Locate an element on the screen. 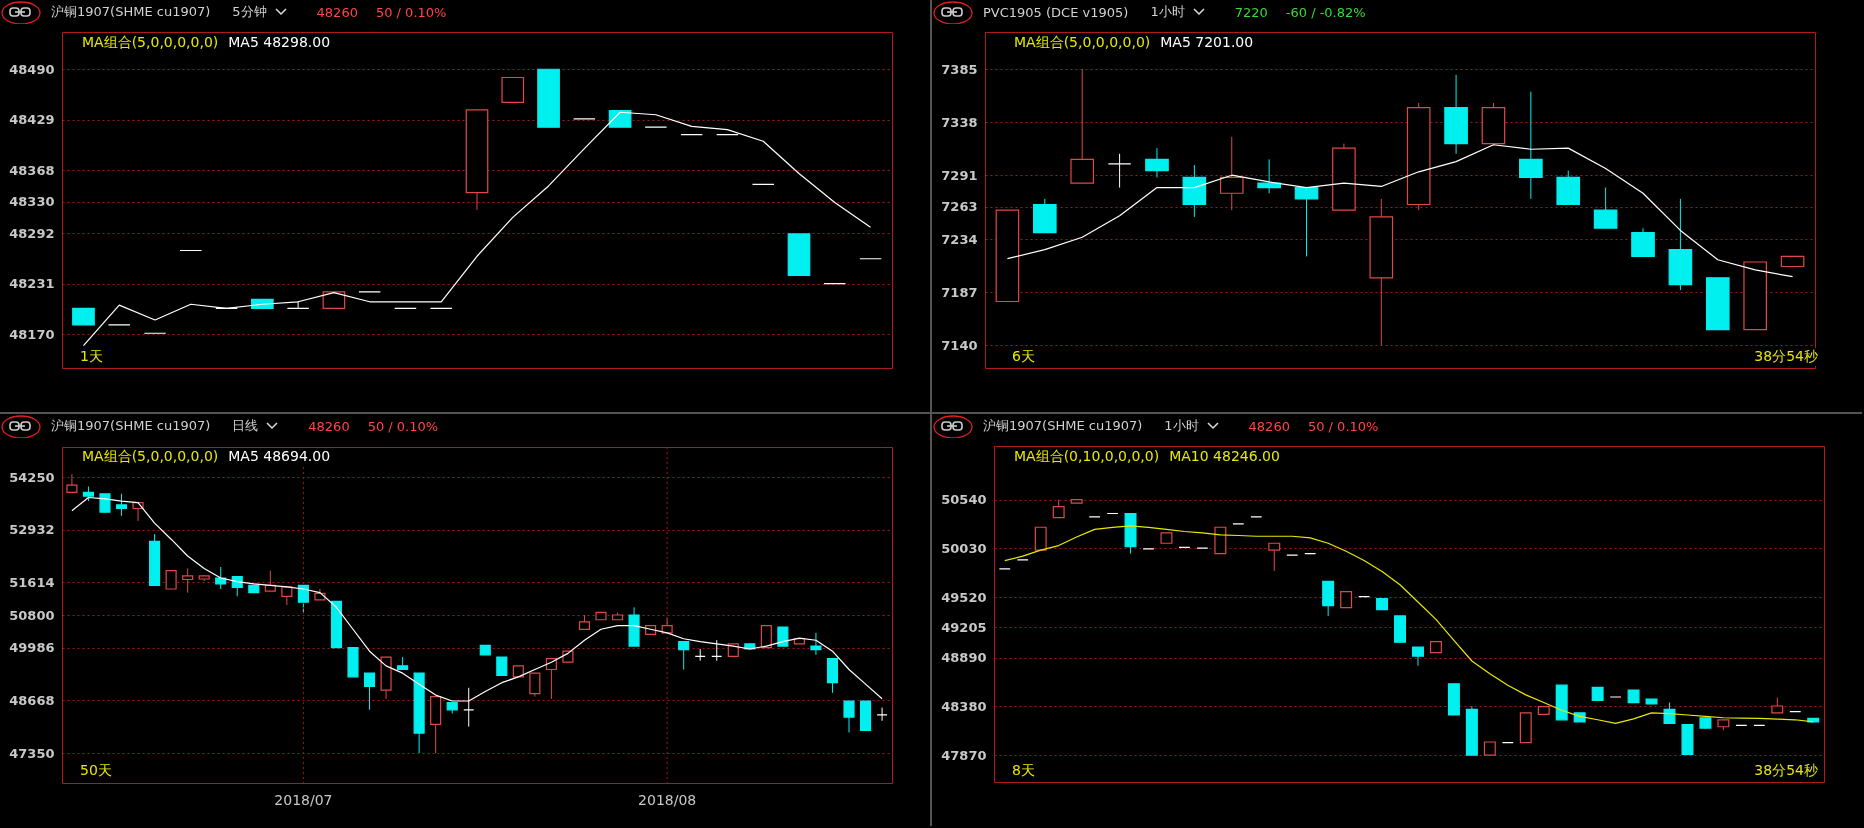 The image size is (1864, 828). text: 7220 is located at coordinates (1251, 12).